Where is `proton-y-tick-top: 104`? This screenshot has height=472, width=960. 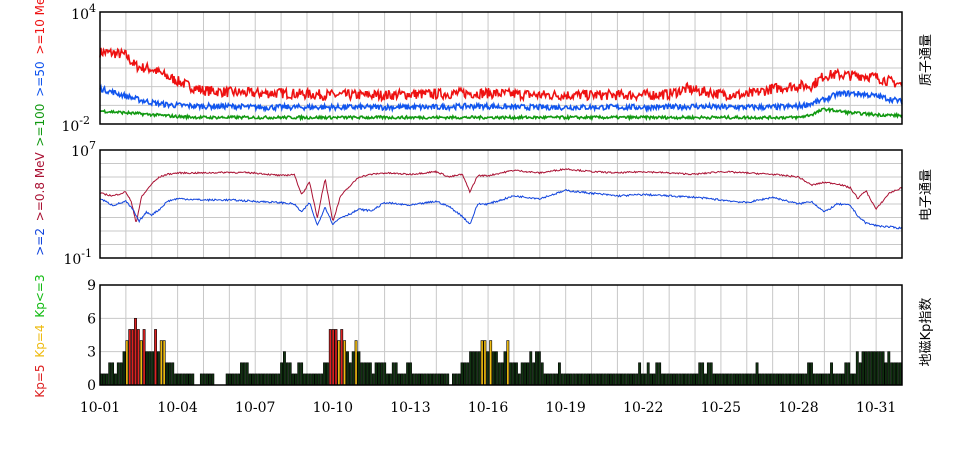 proton-y-tick-top: 104 is located at coordinates (83, 12).